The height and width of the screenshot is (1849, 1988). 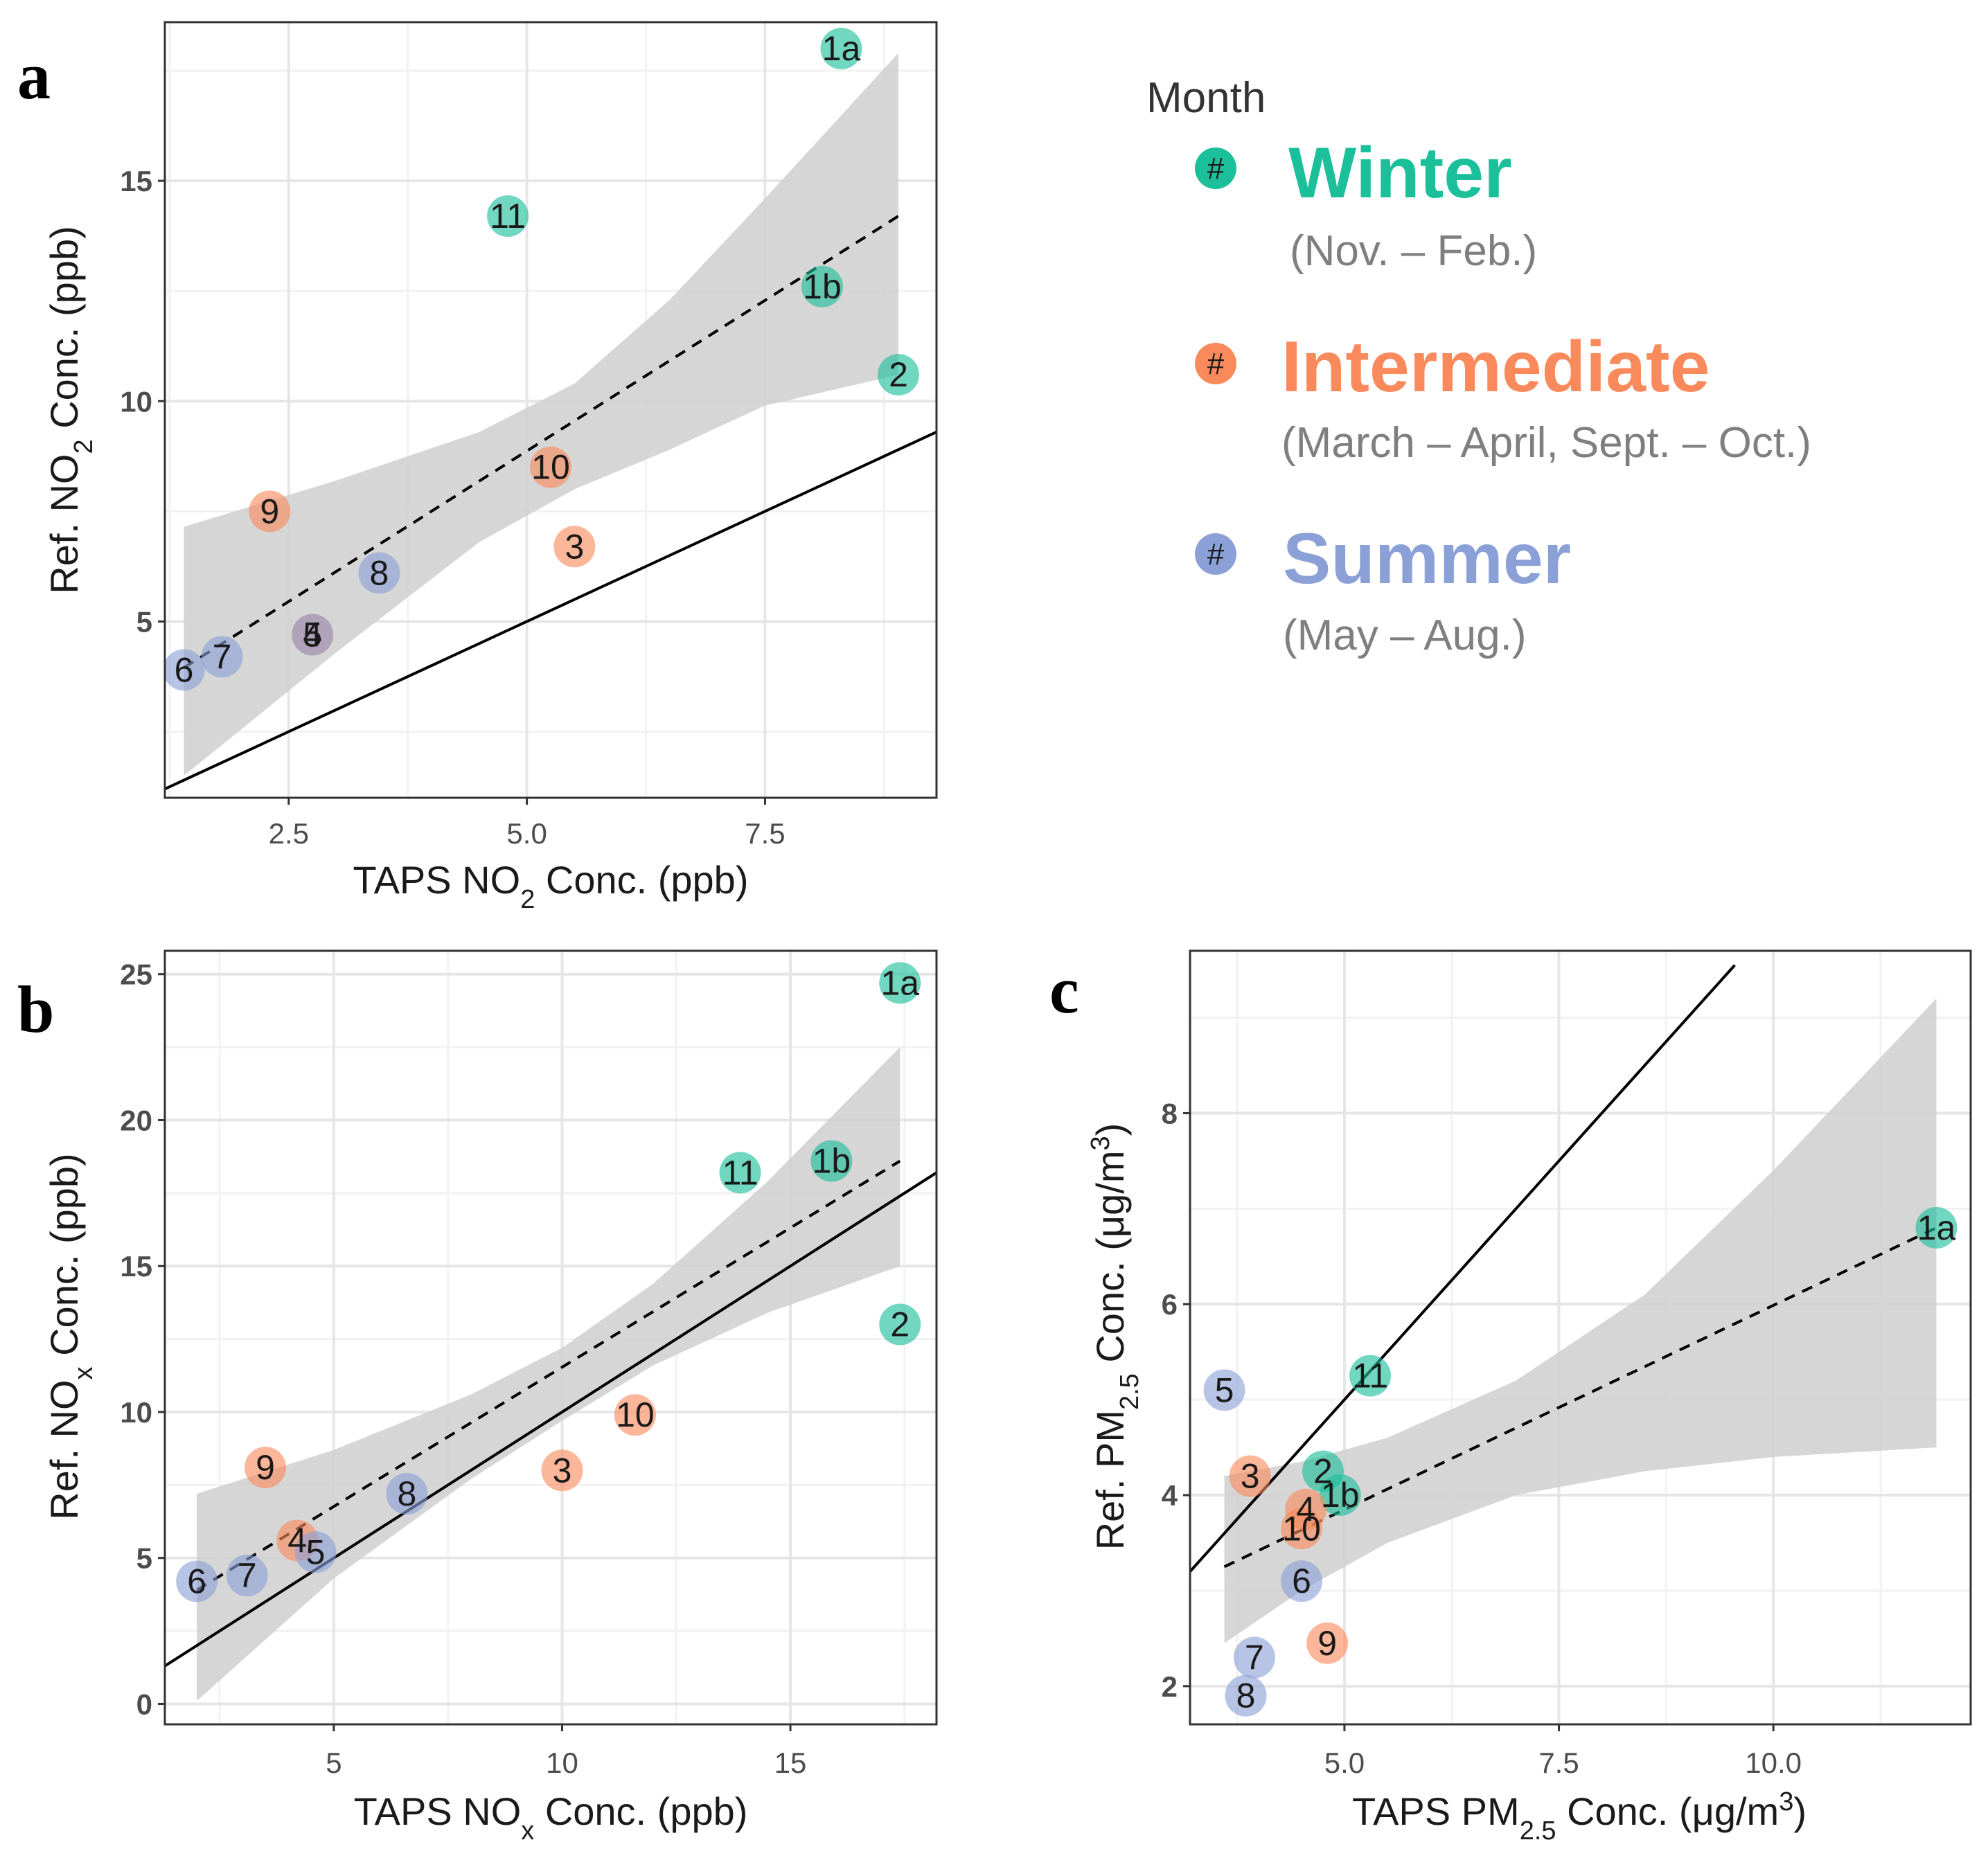 I want to click on panel-a-point-label-6: 6, so click(x=184, y=669).